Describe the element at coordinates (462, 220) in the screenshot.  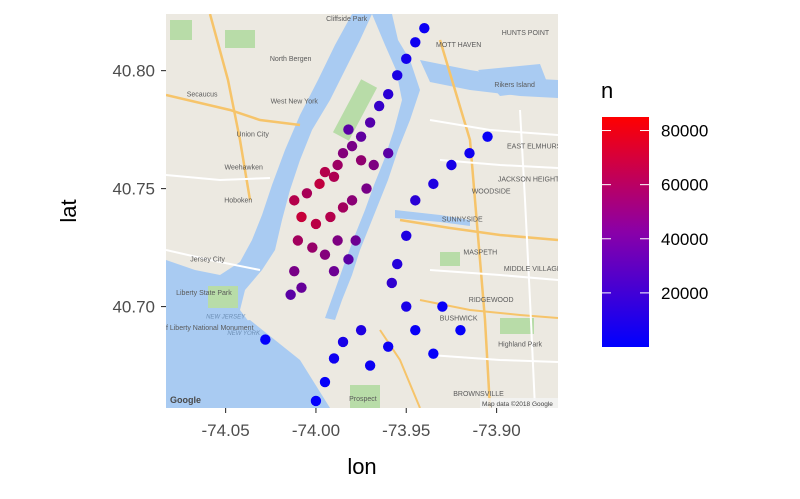
I see `map-place-label: SUNNYSIDE` at that location.